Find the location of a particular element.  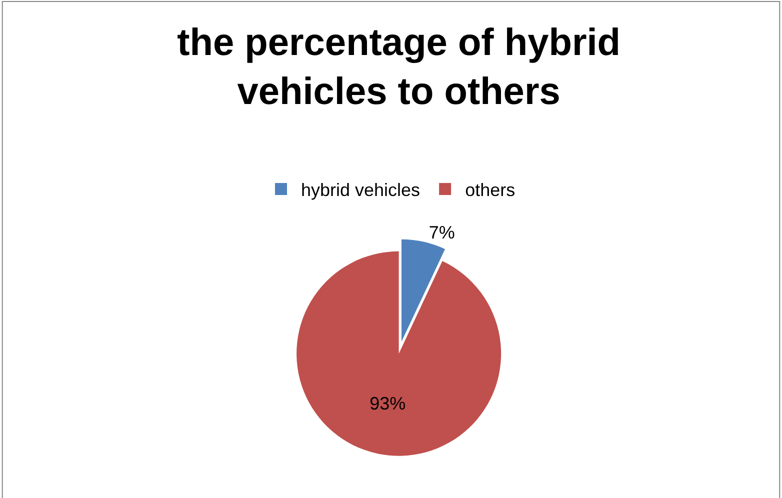

data-label: 7% is located at coordinates (441, 232).